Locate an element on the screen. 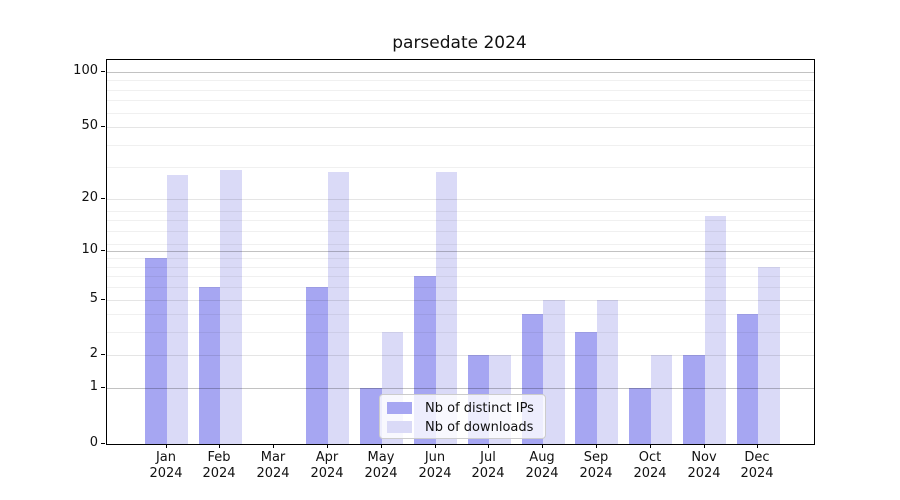 The height and width of the screenshot is (500, 900). x-tick-label-year-jan: 2024 is located at coordinates (166, 473).